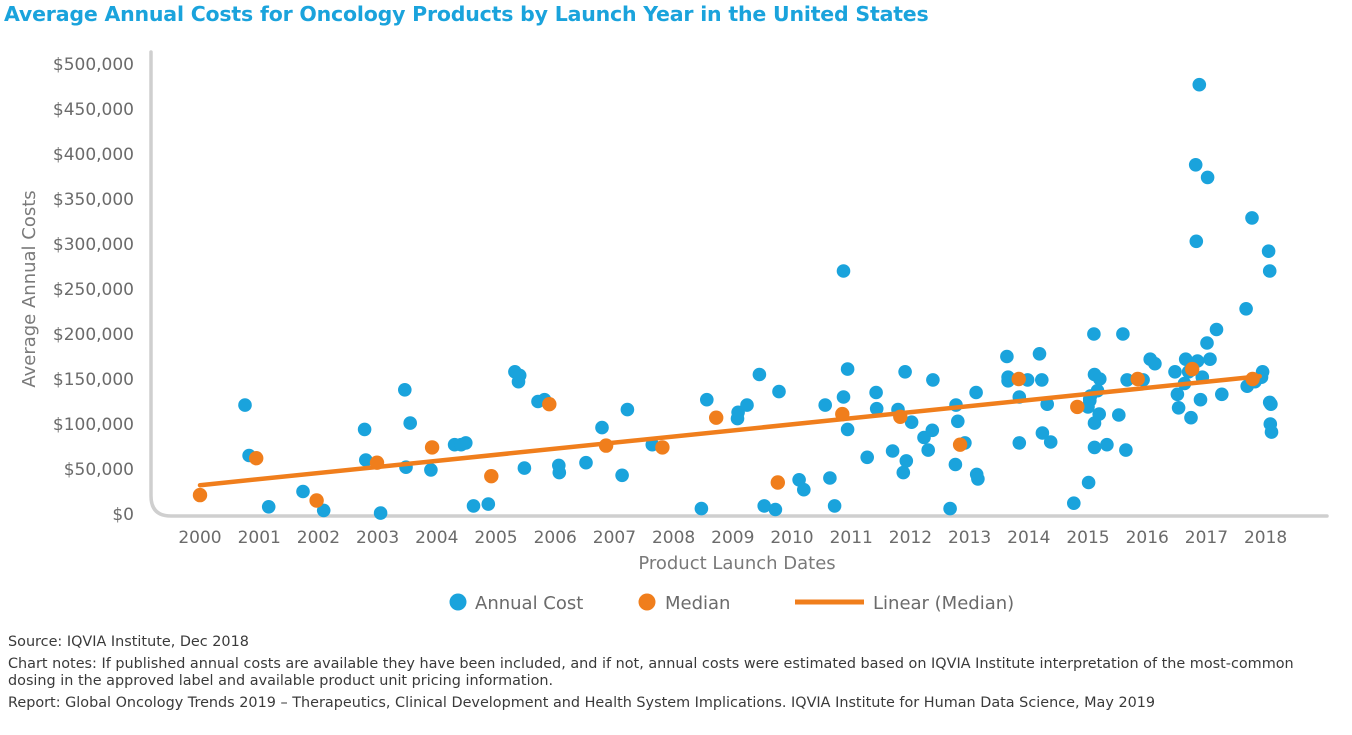  I want to click on y-tick-label: $350,000, so click(93, 200).